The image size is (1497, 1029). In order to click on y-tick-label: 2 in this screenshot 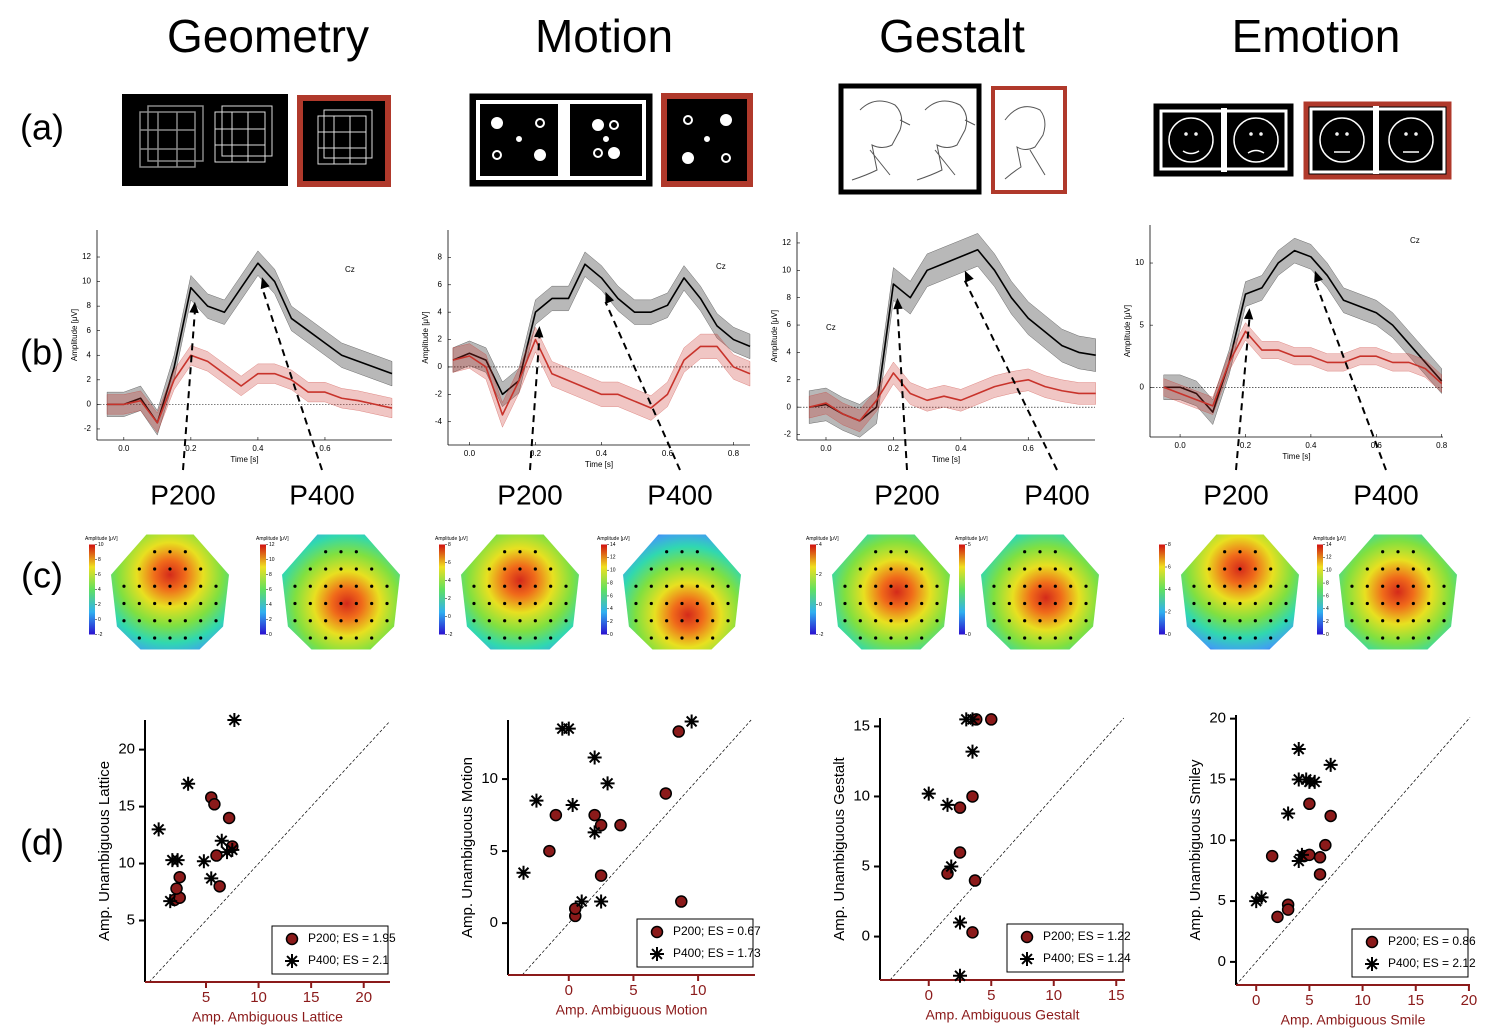, I will do `click(89, 379)`.